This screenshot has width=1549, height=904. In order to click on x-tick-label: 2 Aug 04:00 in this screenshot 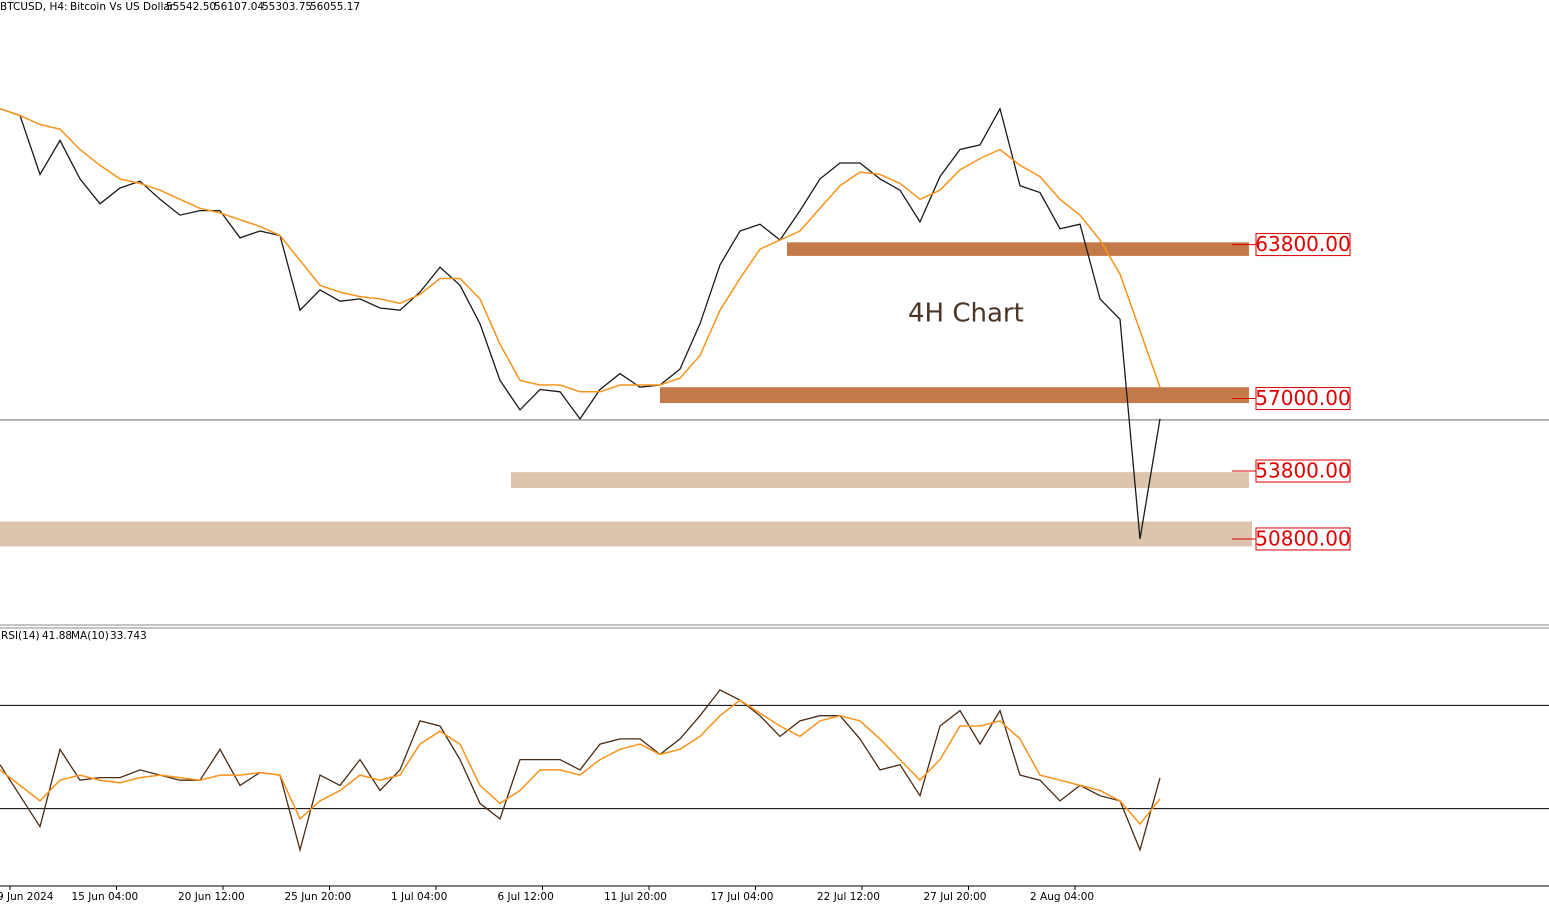, I will do `click(1062, 897)`.